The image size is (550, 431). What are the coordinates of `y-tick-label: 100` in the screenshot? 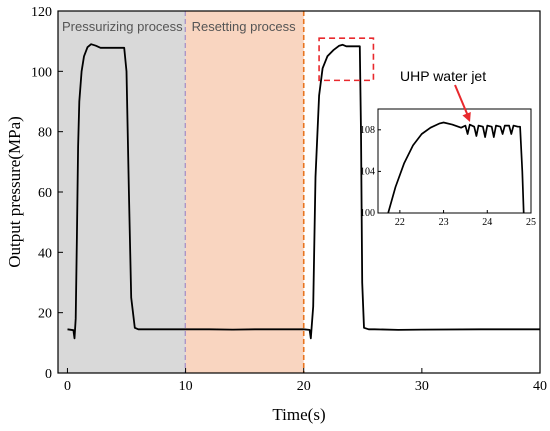 It's located at (41, 72).